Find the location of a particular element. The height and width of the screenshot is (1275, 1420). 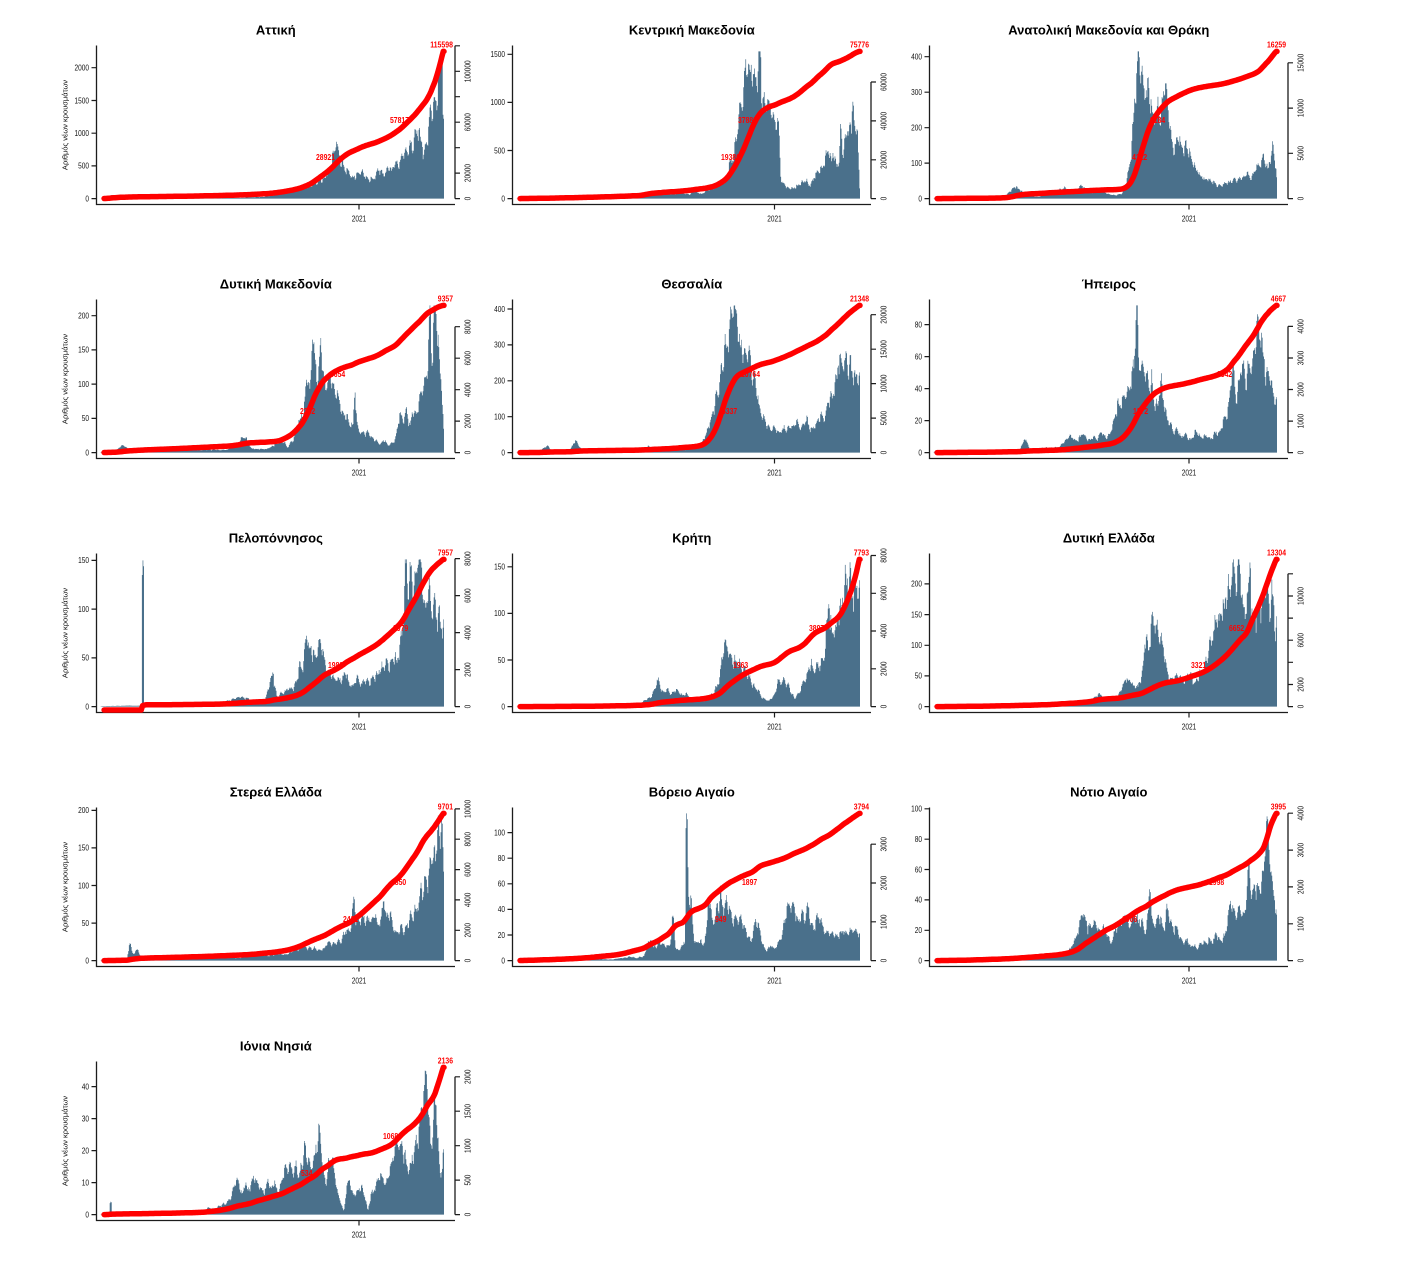

svg-text: Βόρειο Αιγαίο is located at coordinates (692, 792).